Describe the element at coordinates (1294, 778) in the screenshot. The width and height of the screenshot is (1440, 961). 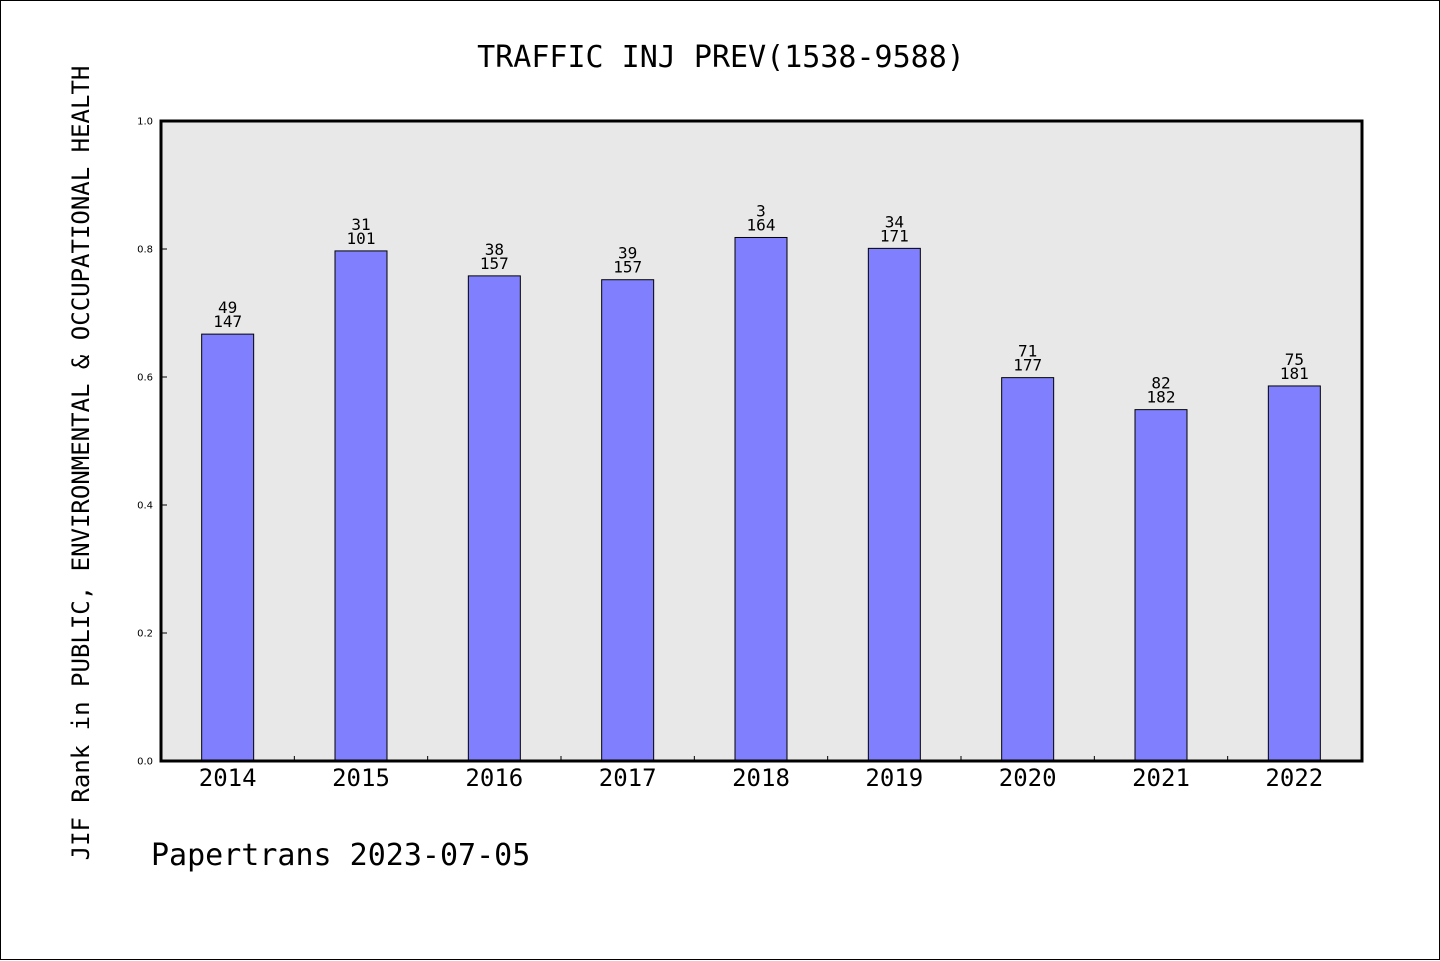
I see `x-tick-label: 2022` at that location.